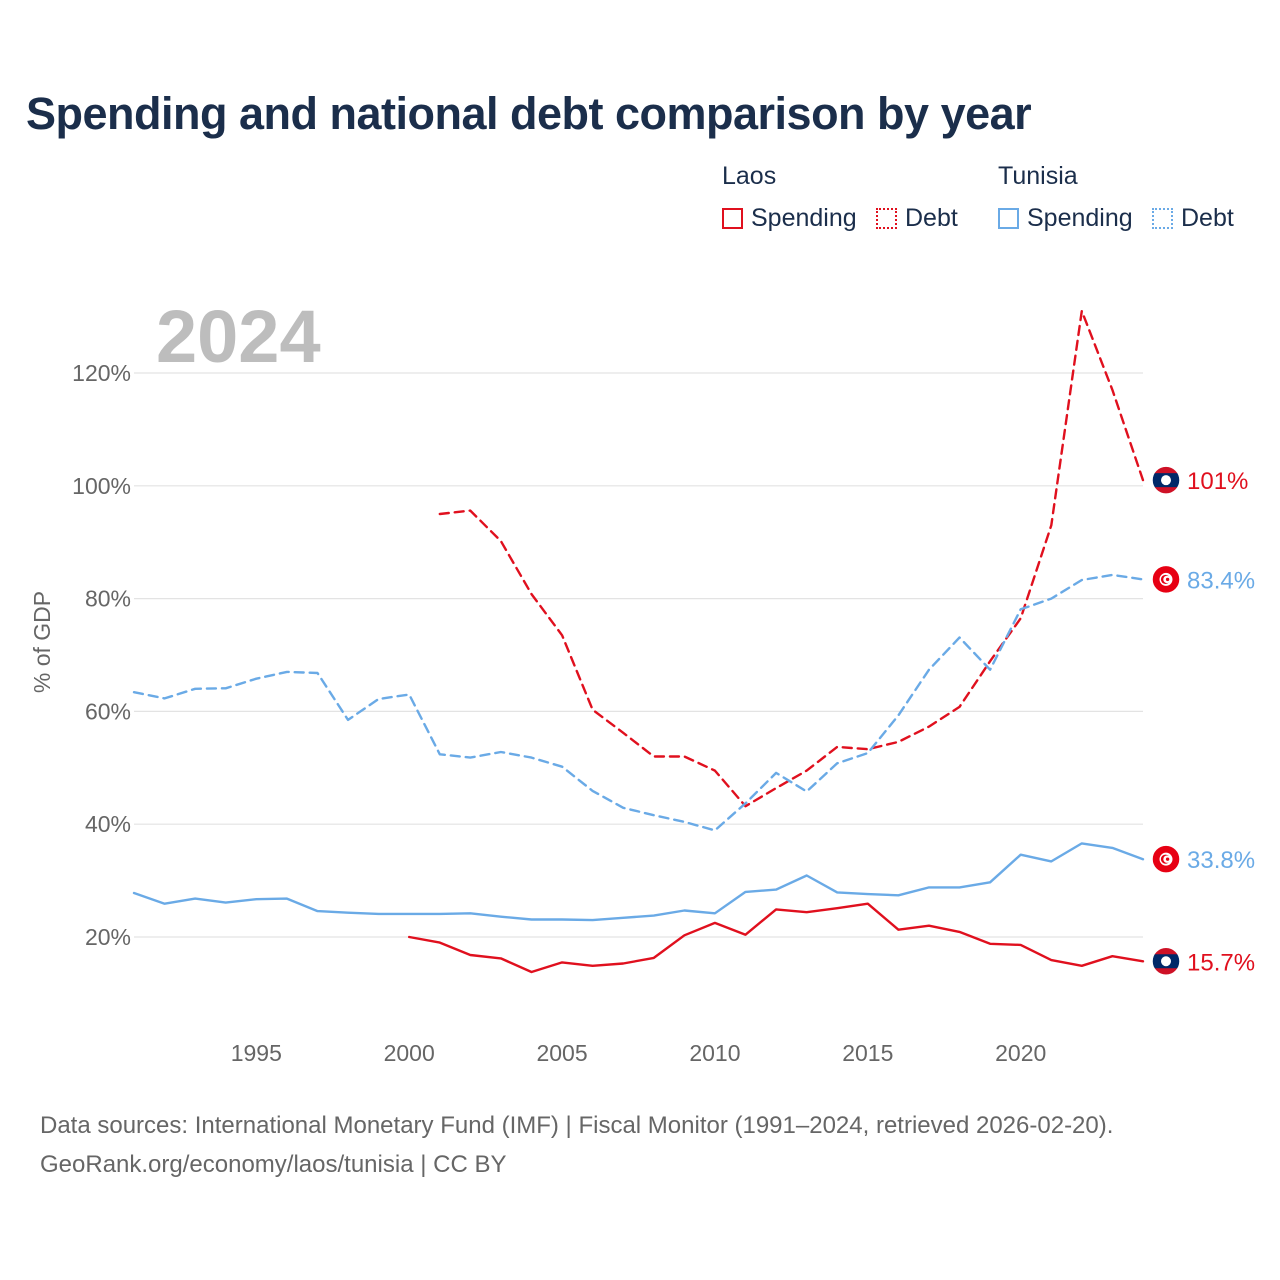 The width and height of the screenshot is (1280, 1280). What do you see at coordinates (1038, 176) in the screenshot?
I see `legend-group-title: Tunisia` at bounding box center [1038, 176].